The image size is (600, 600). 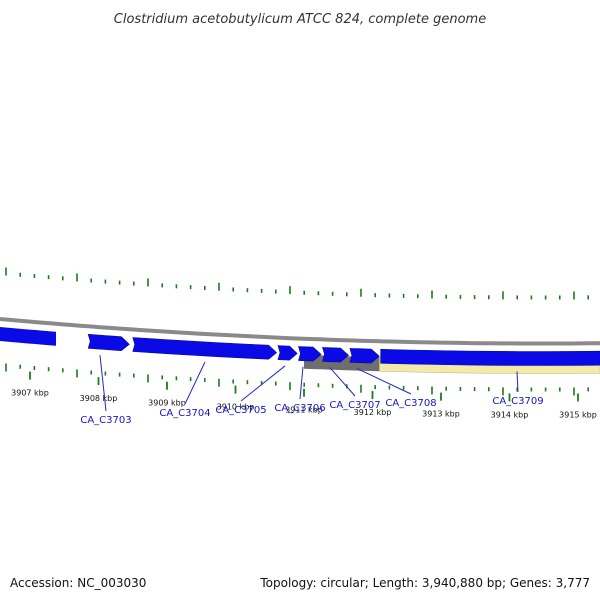 I want to click on kbp-label: 3914 kbp, so click(x=510, y=414).